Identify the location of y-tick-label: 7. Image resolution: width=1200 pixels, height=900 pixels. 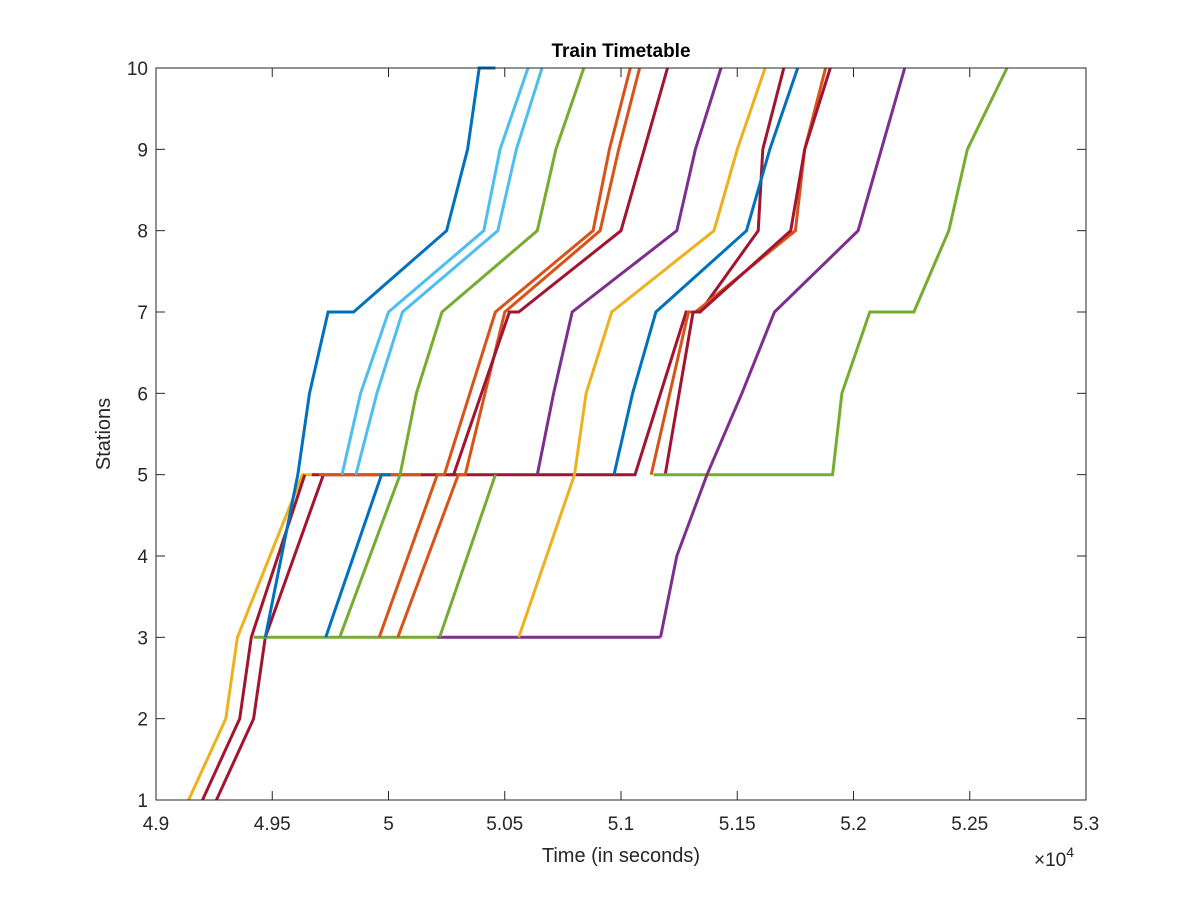
(142, 313).